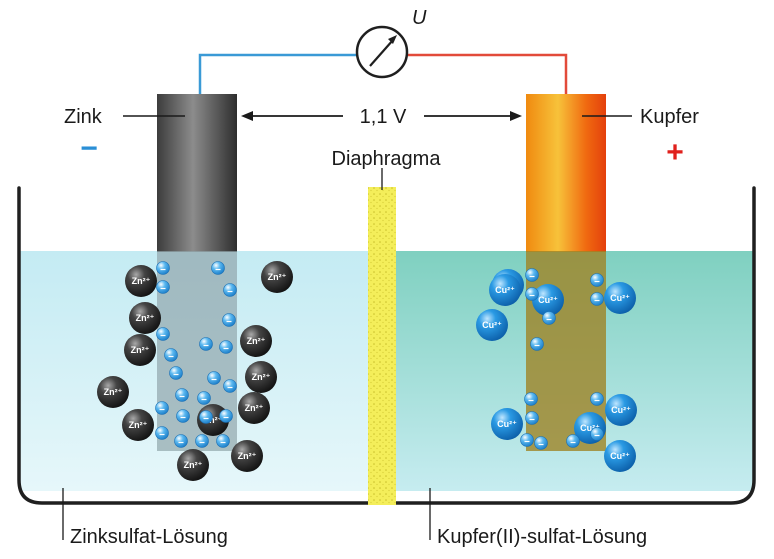 This screenshot has height=559, width=774. What do you see at coordinates (488, 74) in the screenshot?
I see `wire-right` at bounding box center [488, 74].